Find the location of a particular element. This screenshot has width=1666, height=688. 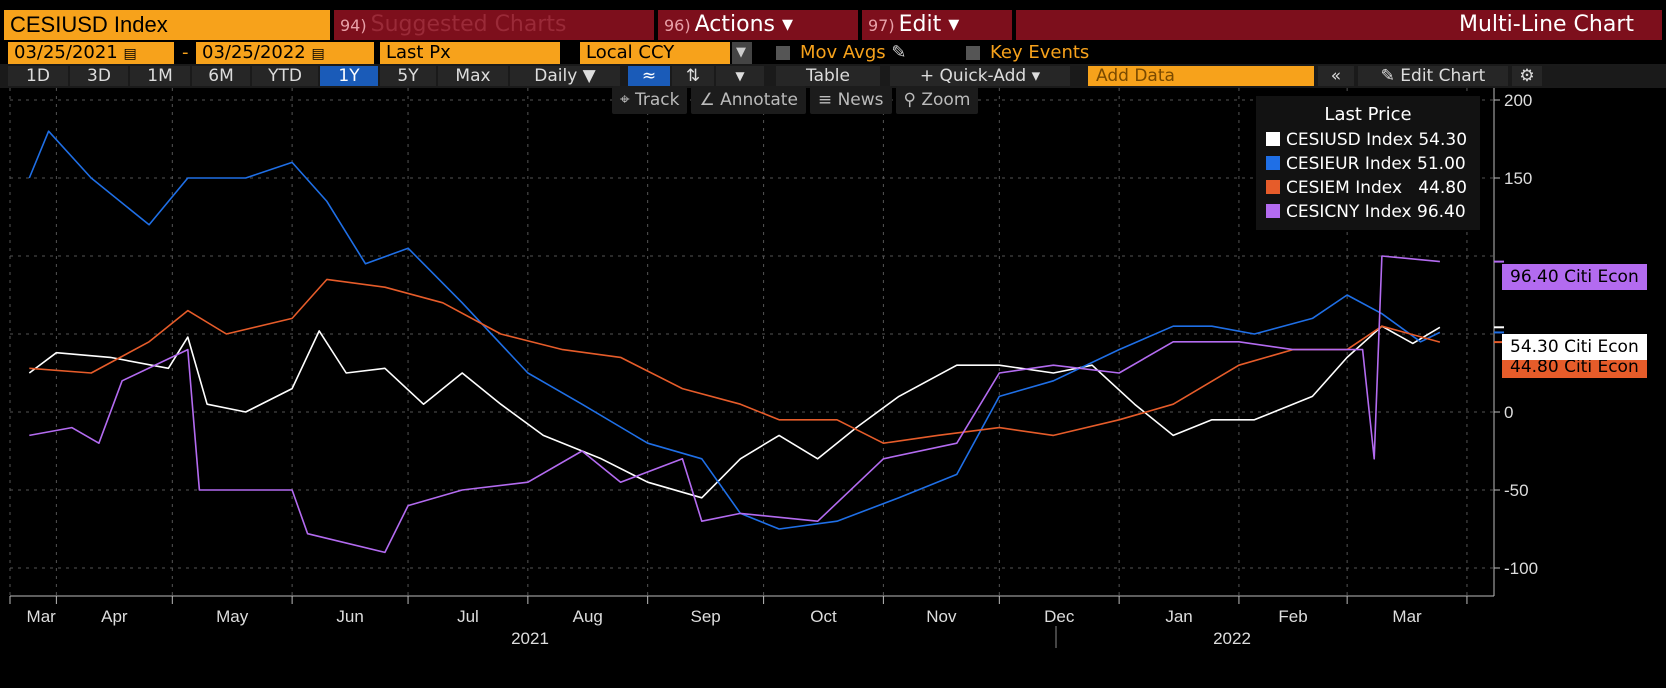

legend-item: CESICNY Index 96.40 is located at coordinates (1366, 212).